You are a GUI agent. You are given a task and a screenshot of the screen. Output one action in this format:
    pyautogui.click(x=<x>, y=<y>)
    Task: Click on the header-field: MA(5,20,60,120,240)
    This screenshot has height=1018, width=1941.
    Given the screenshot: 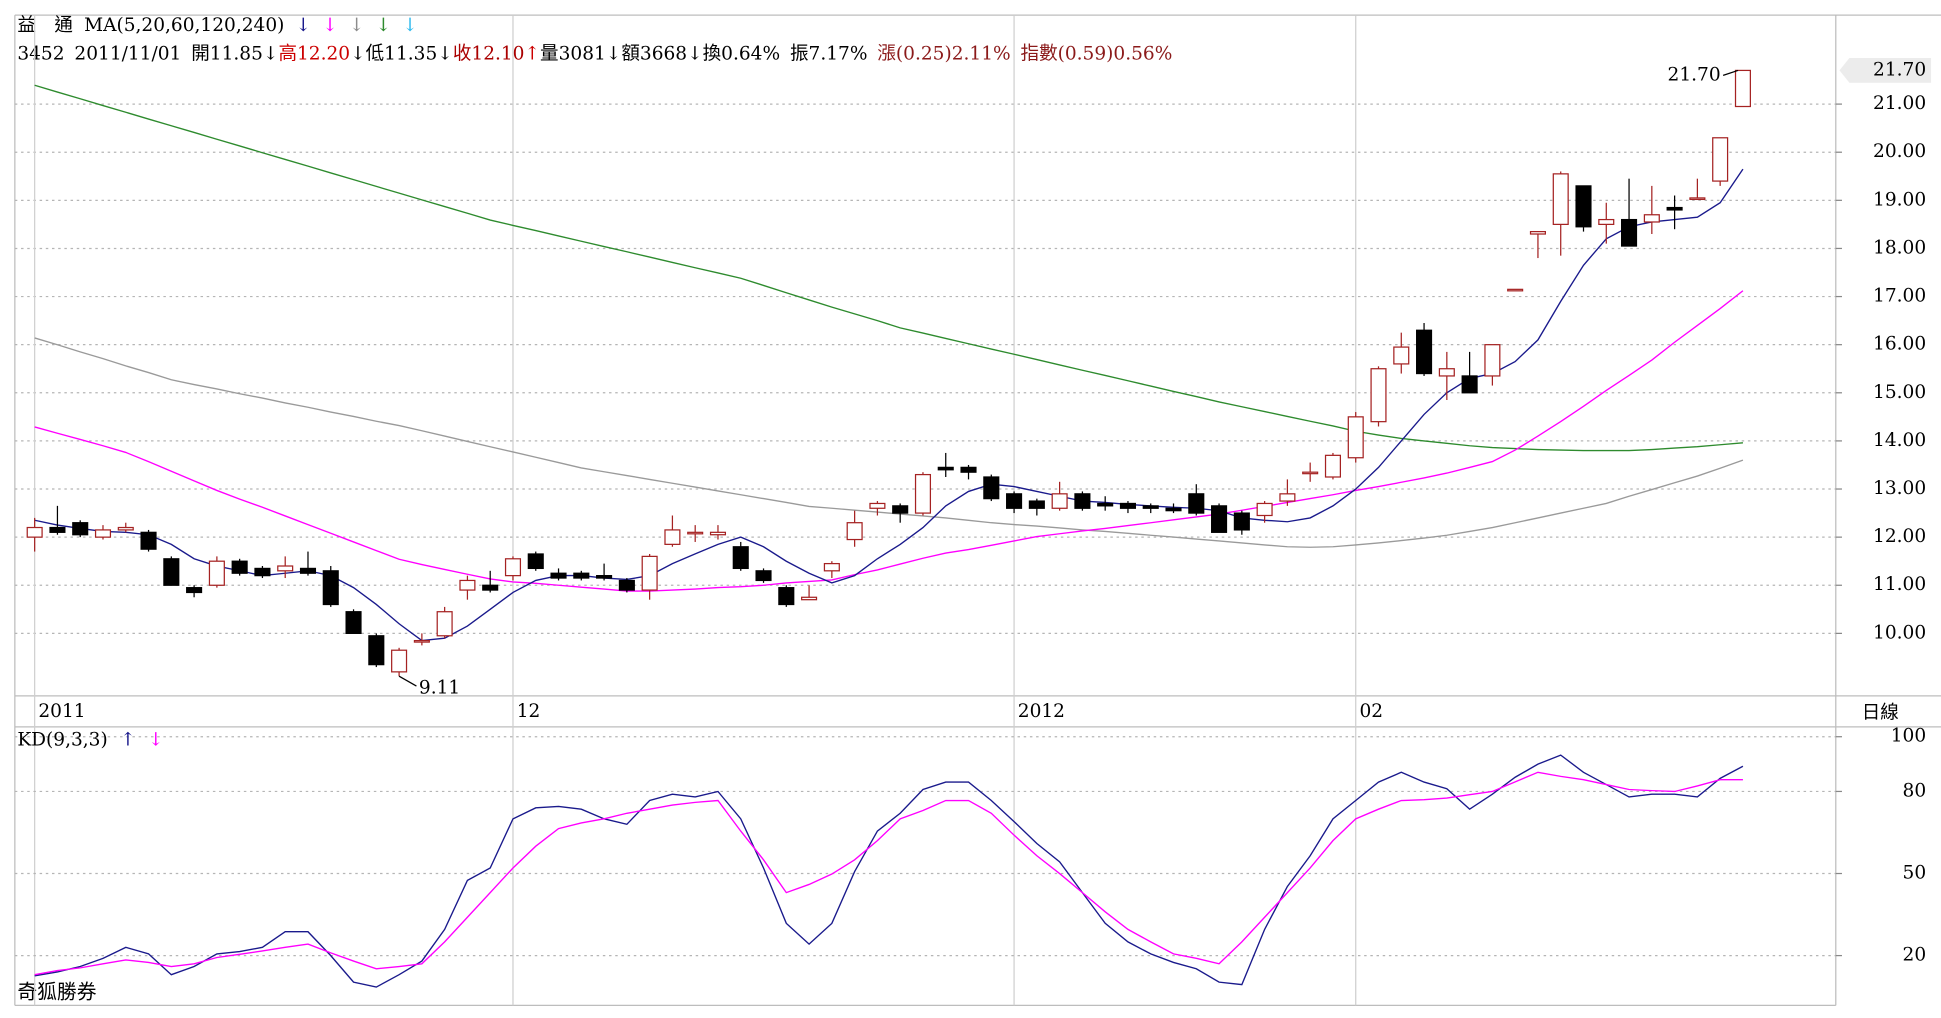 What is the action you would take?
    pyautogui.click(x=184, y=25)
    